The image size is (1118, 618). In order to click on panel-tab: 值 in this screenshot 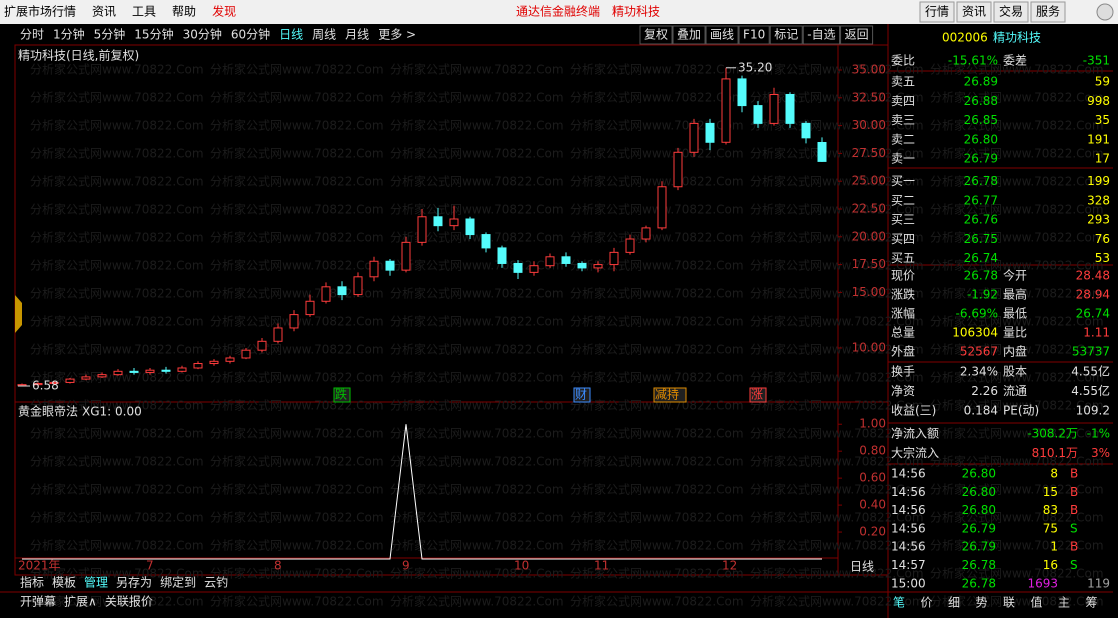, I will do `click(1036, 602)`.